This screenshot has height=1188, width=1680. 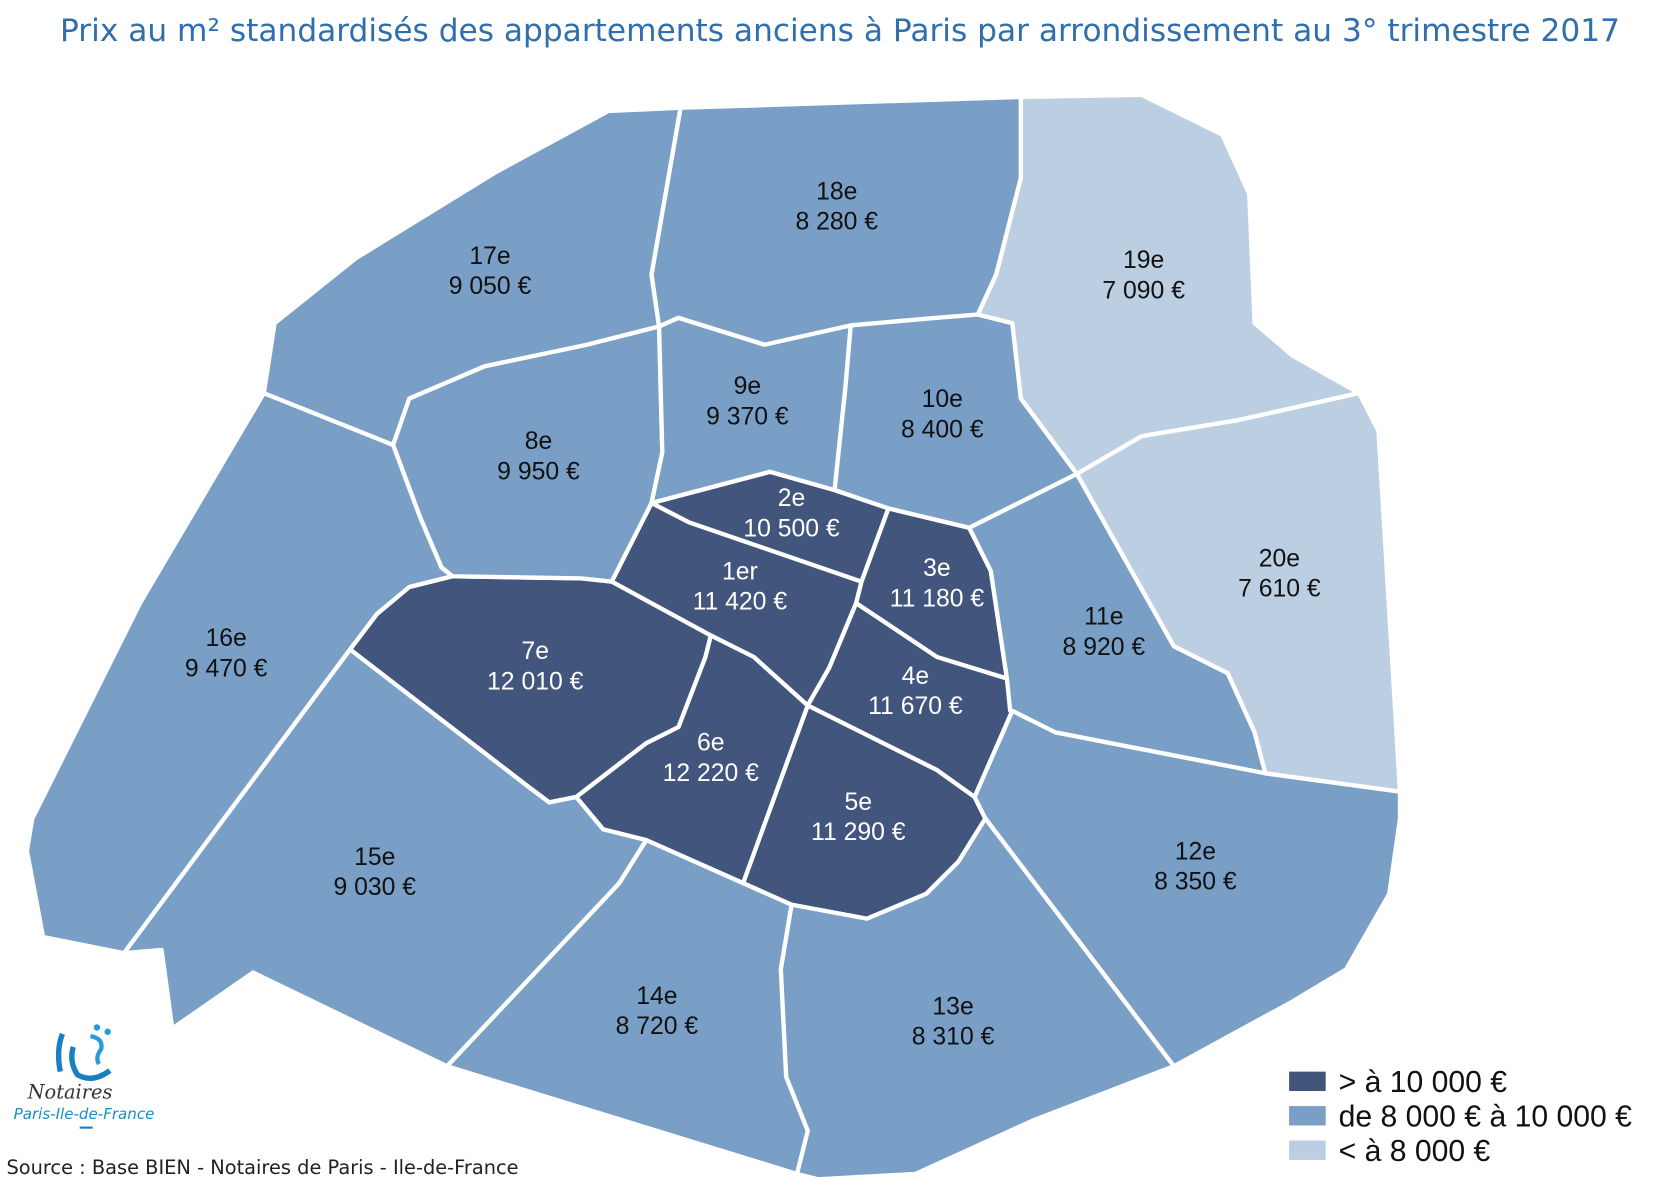 I want to click on arrondissement-price-15: 9 030 €, so click(x=374, y=887).